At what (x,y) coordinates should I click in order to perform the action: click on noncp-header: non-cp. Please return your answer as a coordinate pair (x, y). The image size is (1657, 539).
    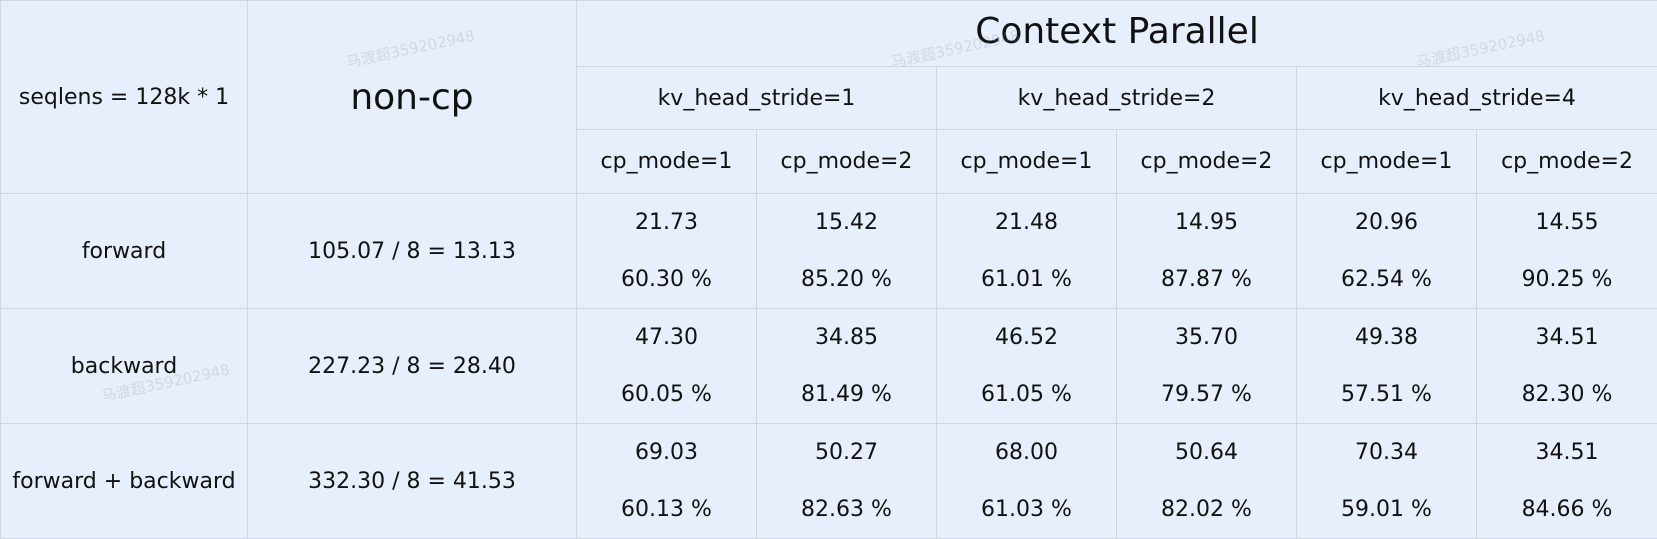
    Looking at the image, I should click on (412, 97).